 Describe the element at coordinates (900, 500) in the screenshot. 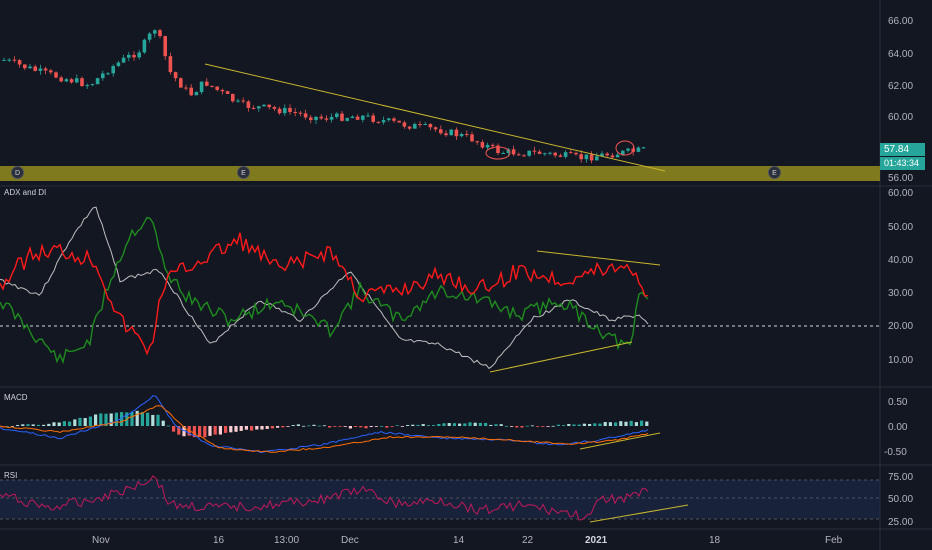

I see `rsi-axis: 75.00 50.00 25.00` at that location.